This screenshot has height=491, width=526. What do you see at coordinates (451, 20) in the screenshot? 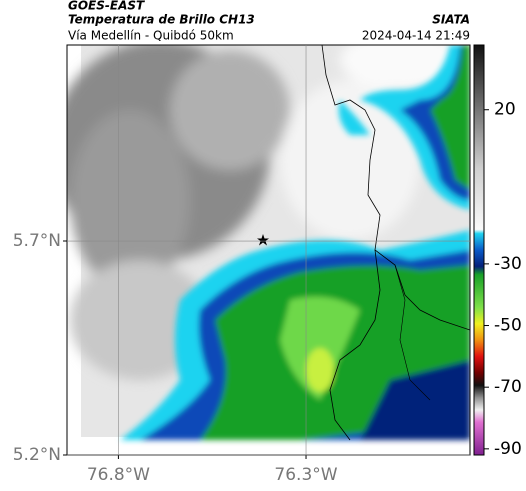
I see `source: SIATA` at bounding box center [451, 20].